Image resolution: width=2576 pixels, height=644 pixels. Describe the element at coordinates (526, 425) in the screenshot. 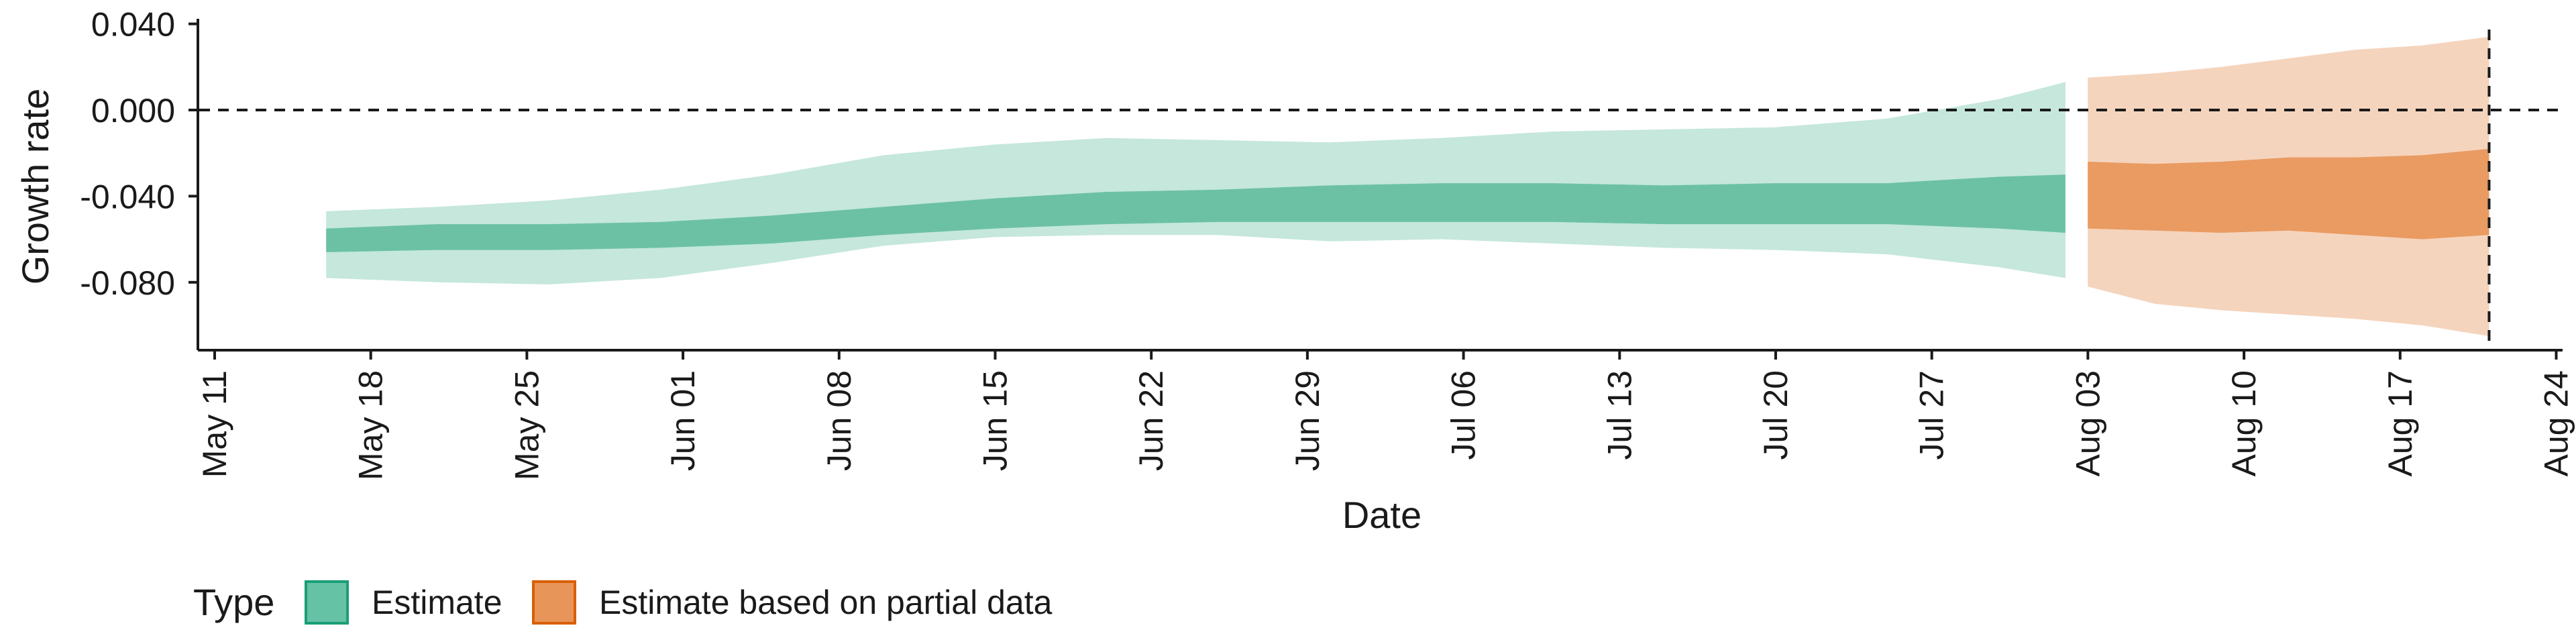

I see `x-tick-label: May 25` at that location.